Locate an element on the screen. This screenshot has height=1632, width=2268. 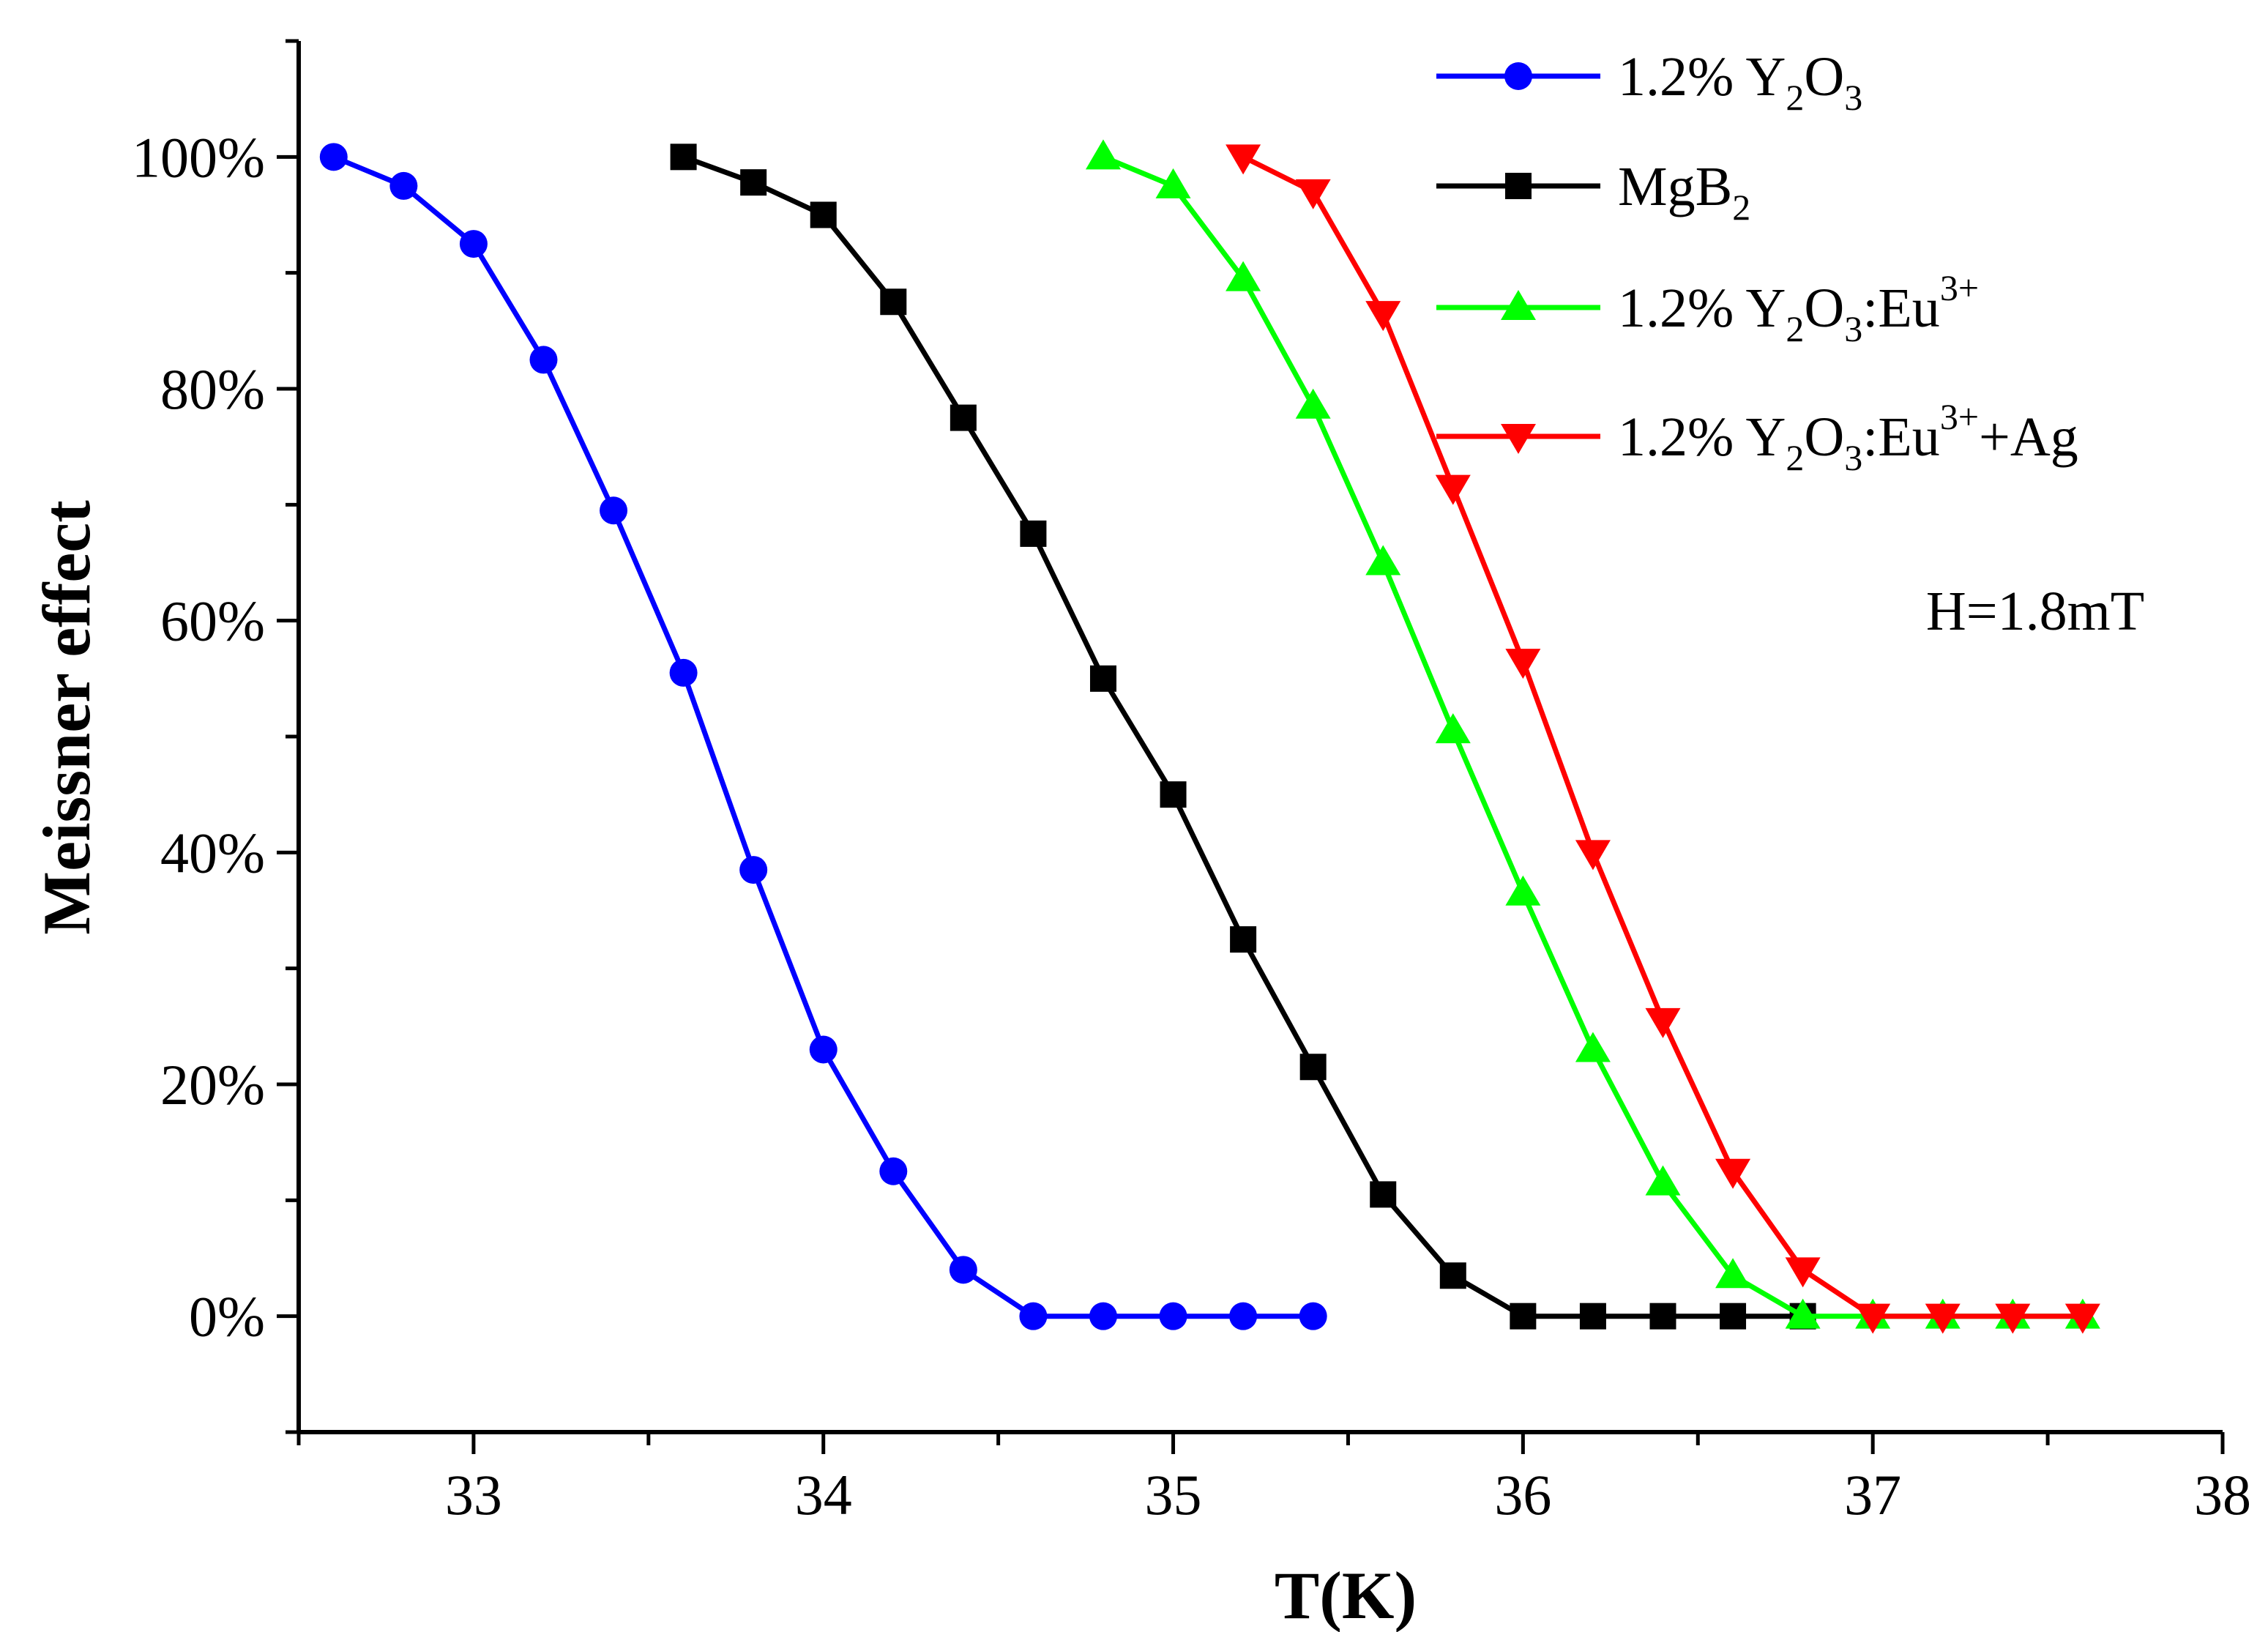
legend-entry-3: 1.2% Y2O3:Eu3+ is located at coordinates (1707, 308).